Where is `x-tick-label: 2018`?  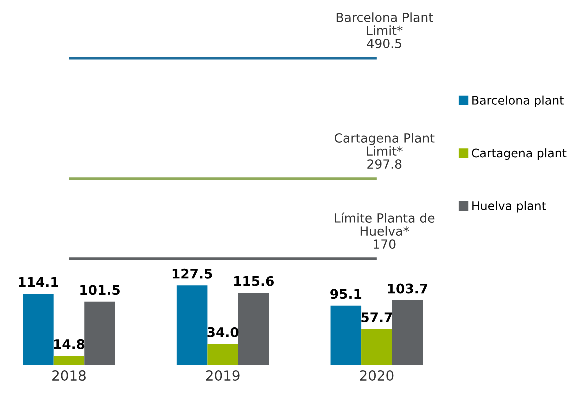
x-tick-label: 2018 is located at coordinates (69, 376).